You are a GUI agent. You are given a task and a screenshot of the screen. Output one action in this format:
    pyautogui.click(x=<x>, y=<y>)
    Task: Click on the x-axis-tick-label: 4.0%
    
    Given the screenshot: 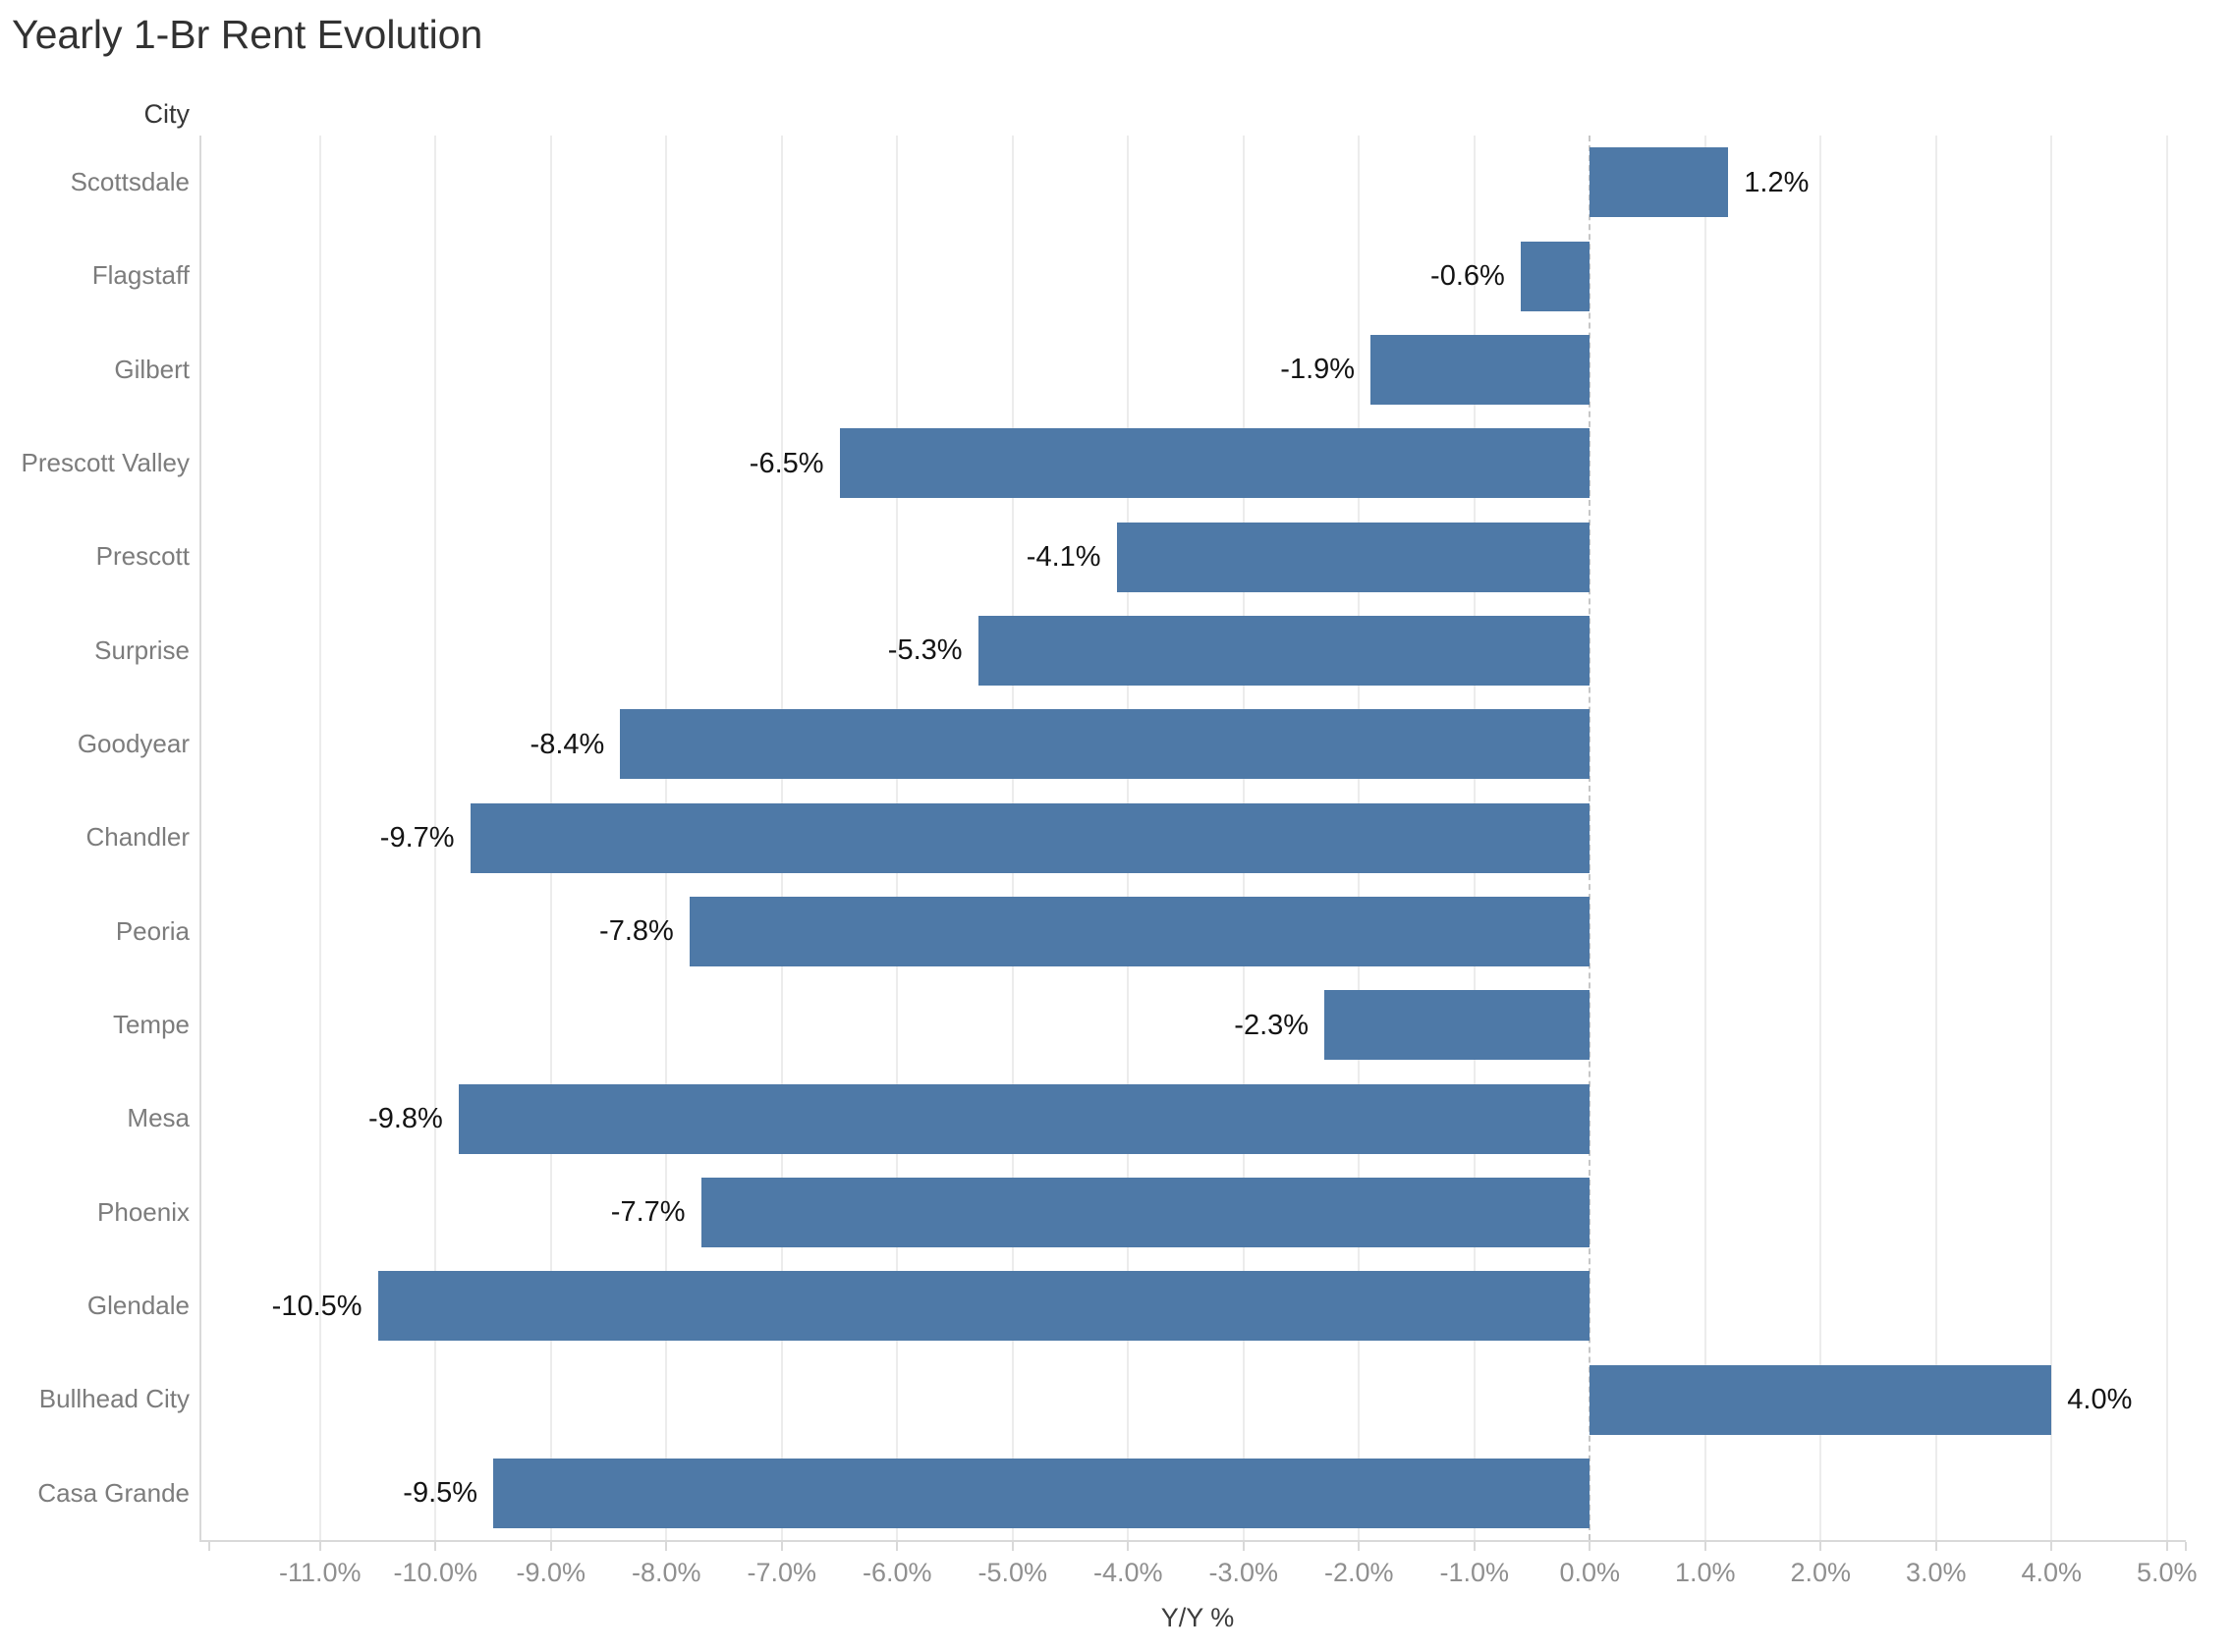 What is the action you would take?
    pyautogui.click(x=2052, y=1572)
    